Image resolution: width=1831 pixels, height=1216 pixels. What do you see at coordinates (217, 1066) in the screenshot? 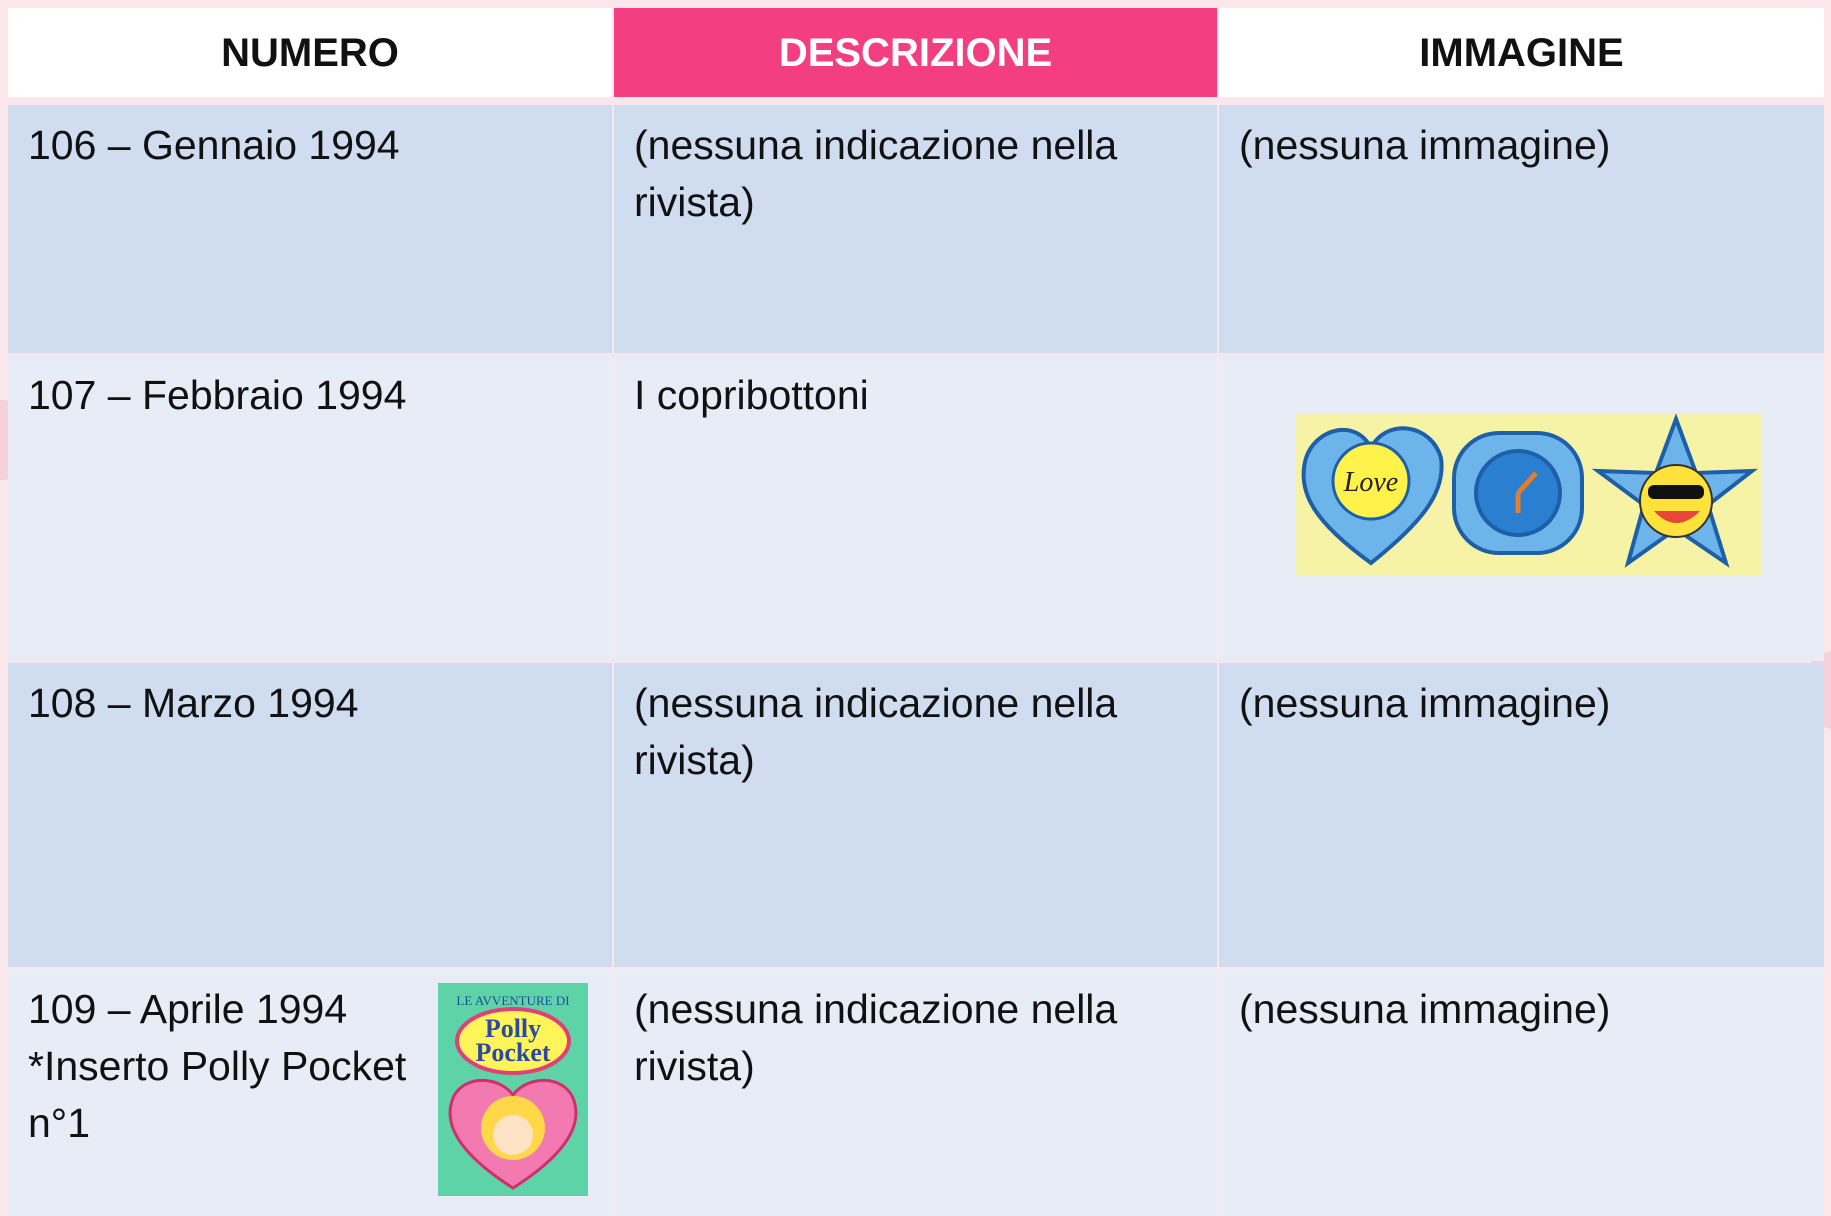
I see `cell-text: *Inserto Polly Pocket` at bounding box center [217, 1066].